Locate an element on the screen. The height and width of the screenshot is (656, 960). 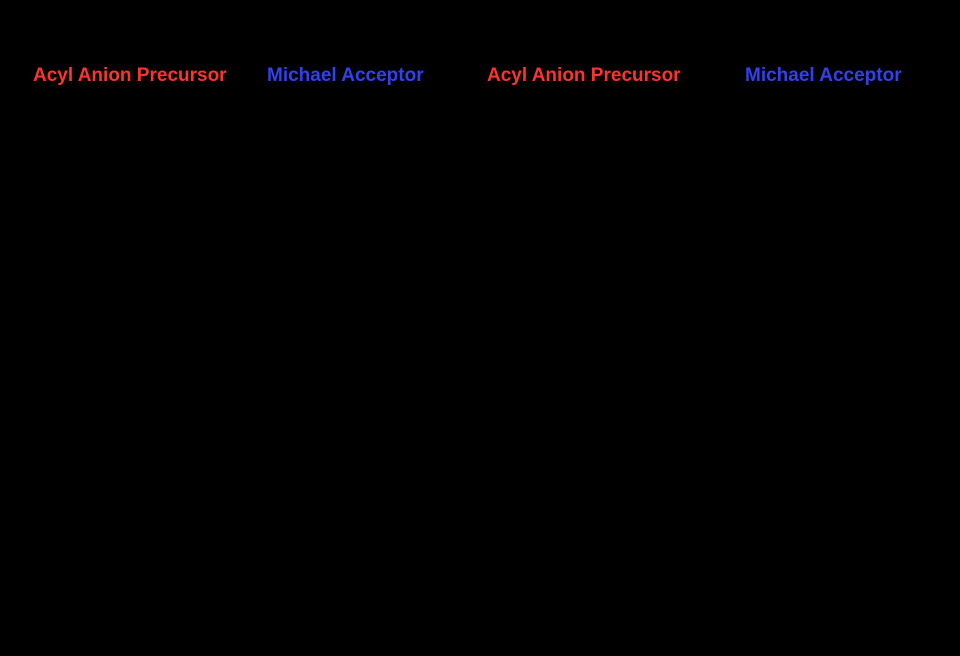
label-michael-acceptor-right: Michael Acceptor is located at coordinates (823, 75).